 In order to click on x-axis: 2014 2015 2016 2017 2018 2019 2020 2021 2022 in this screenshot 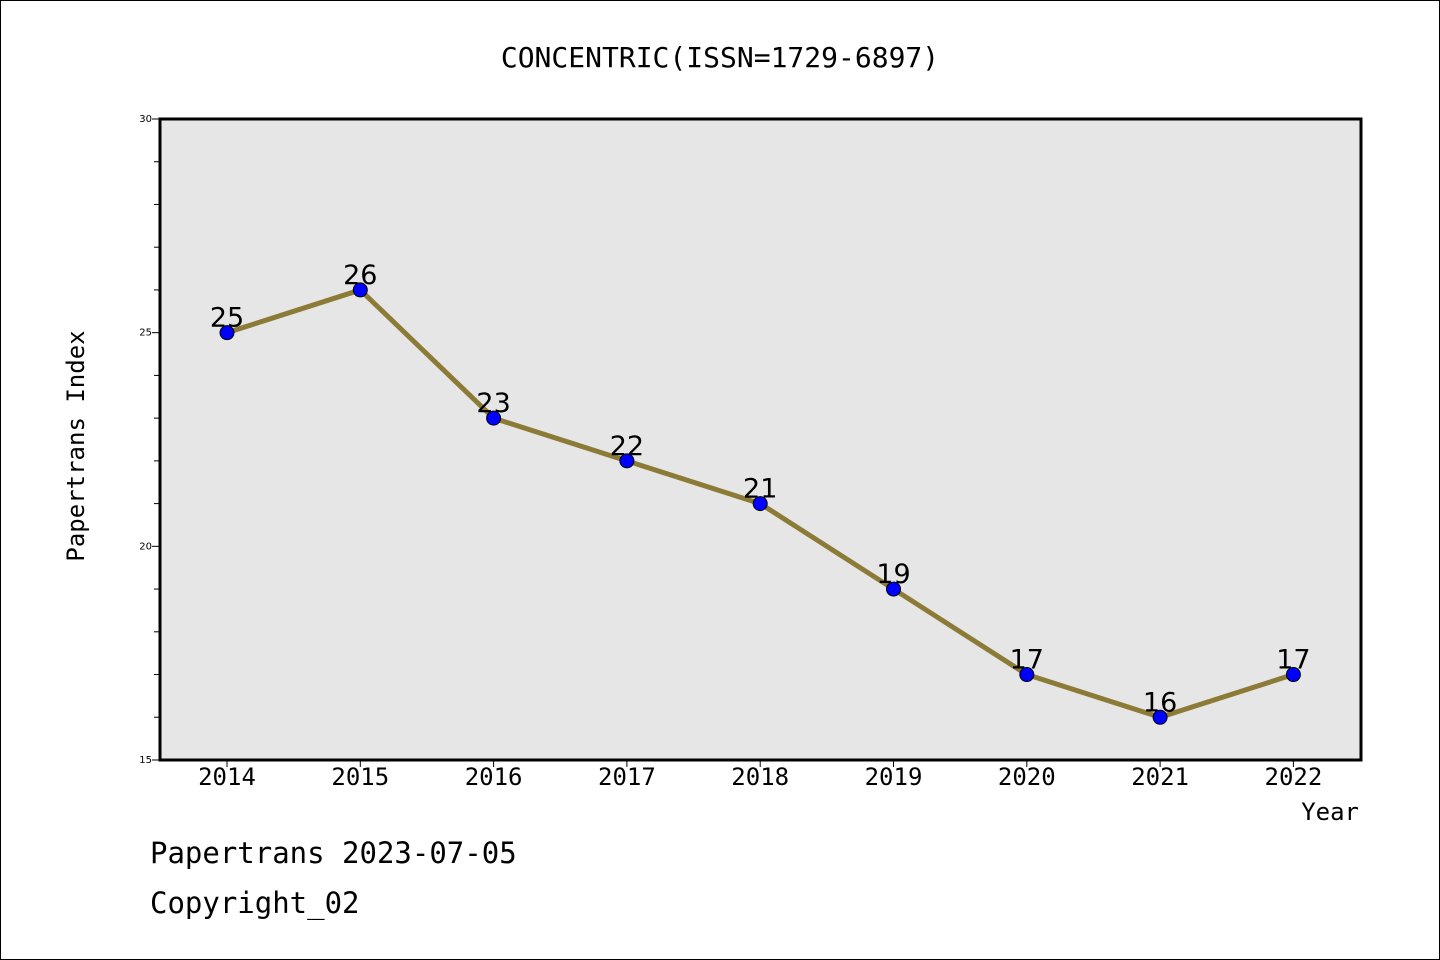, I will do `click(760, 775)`.